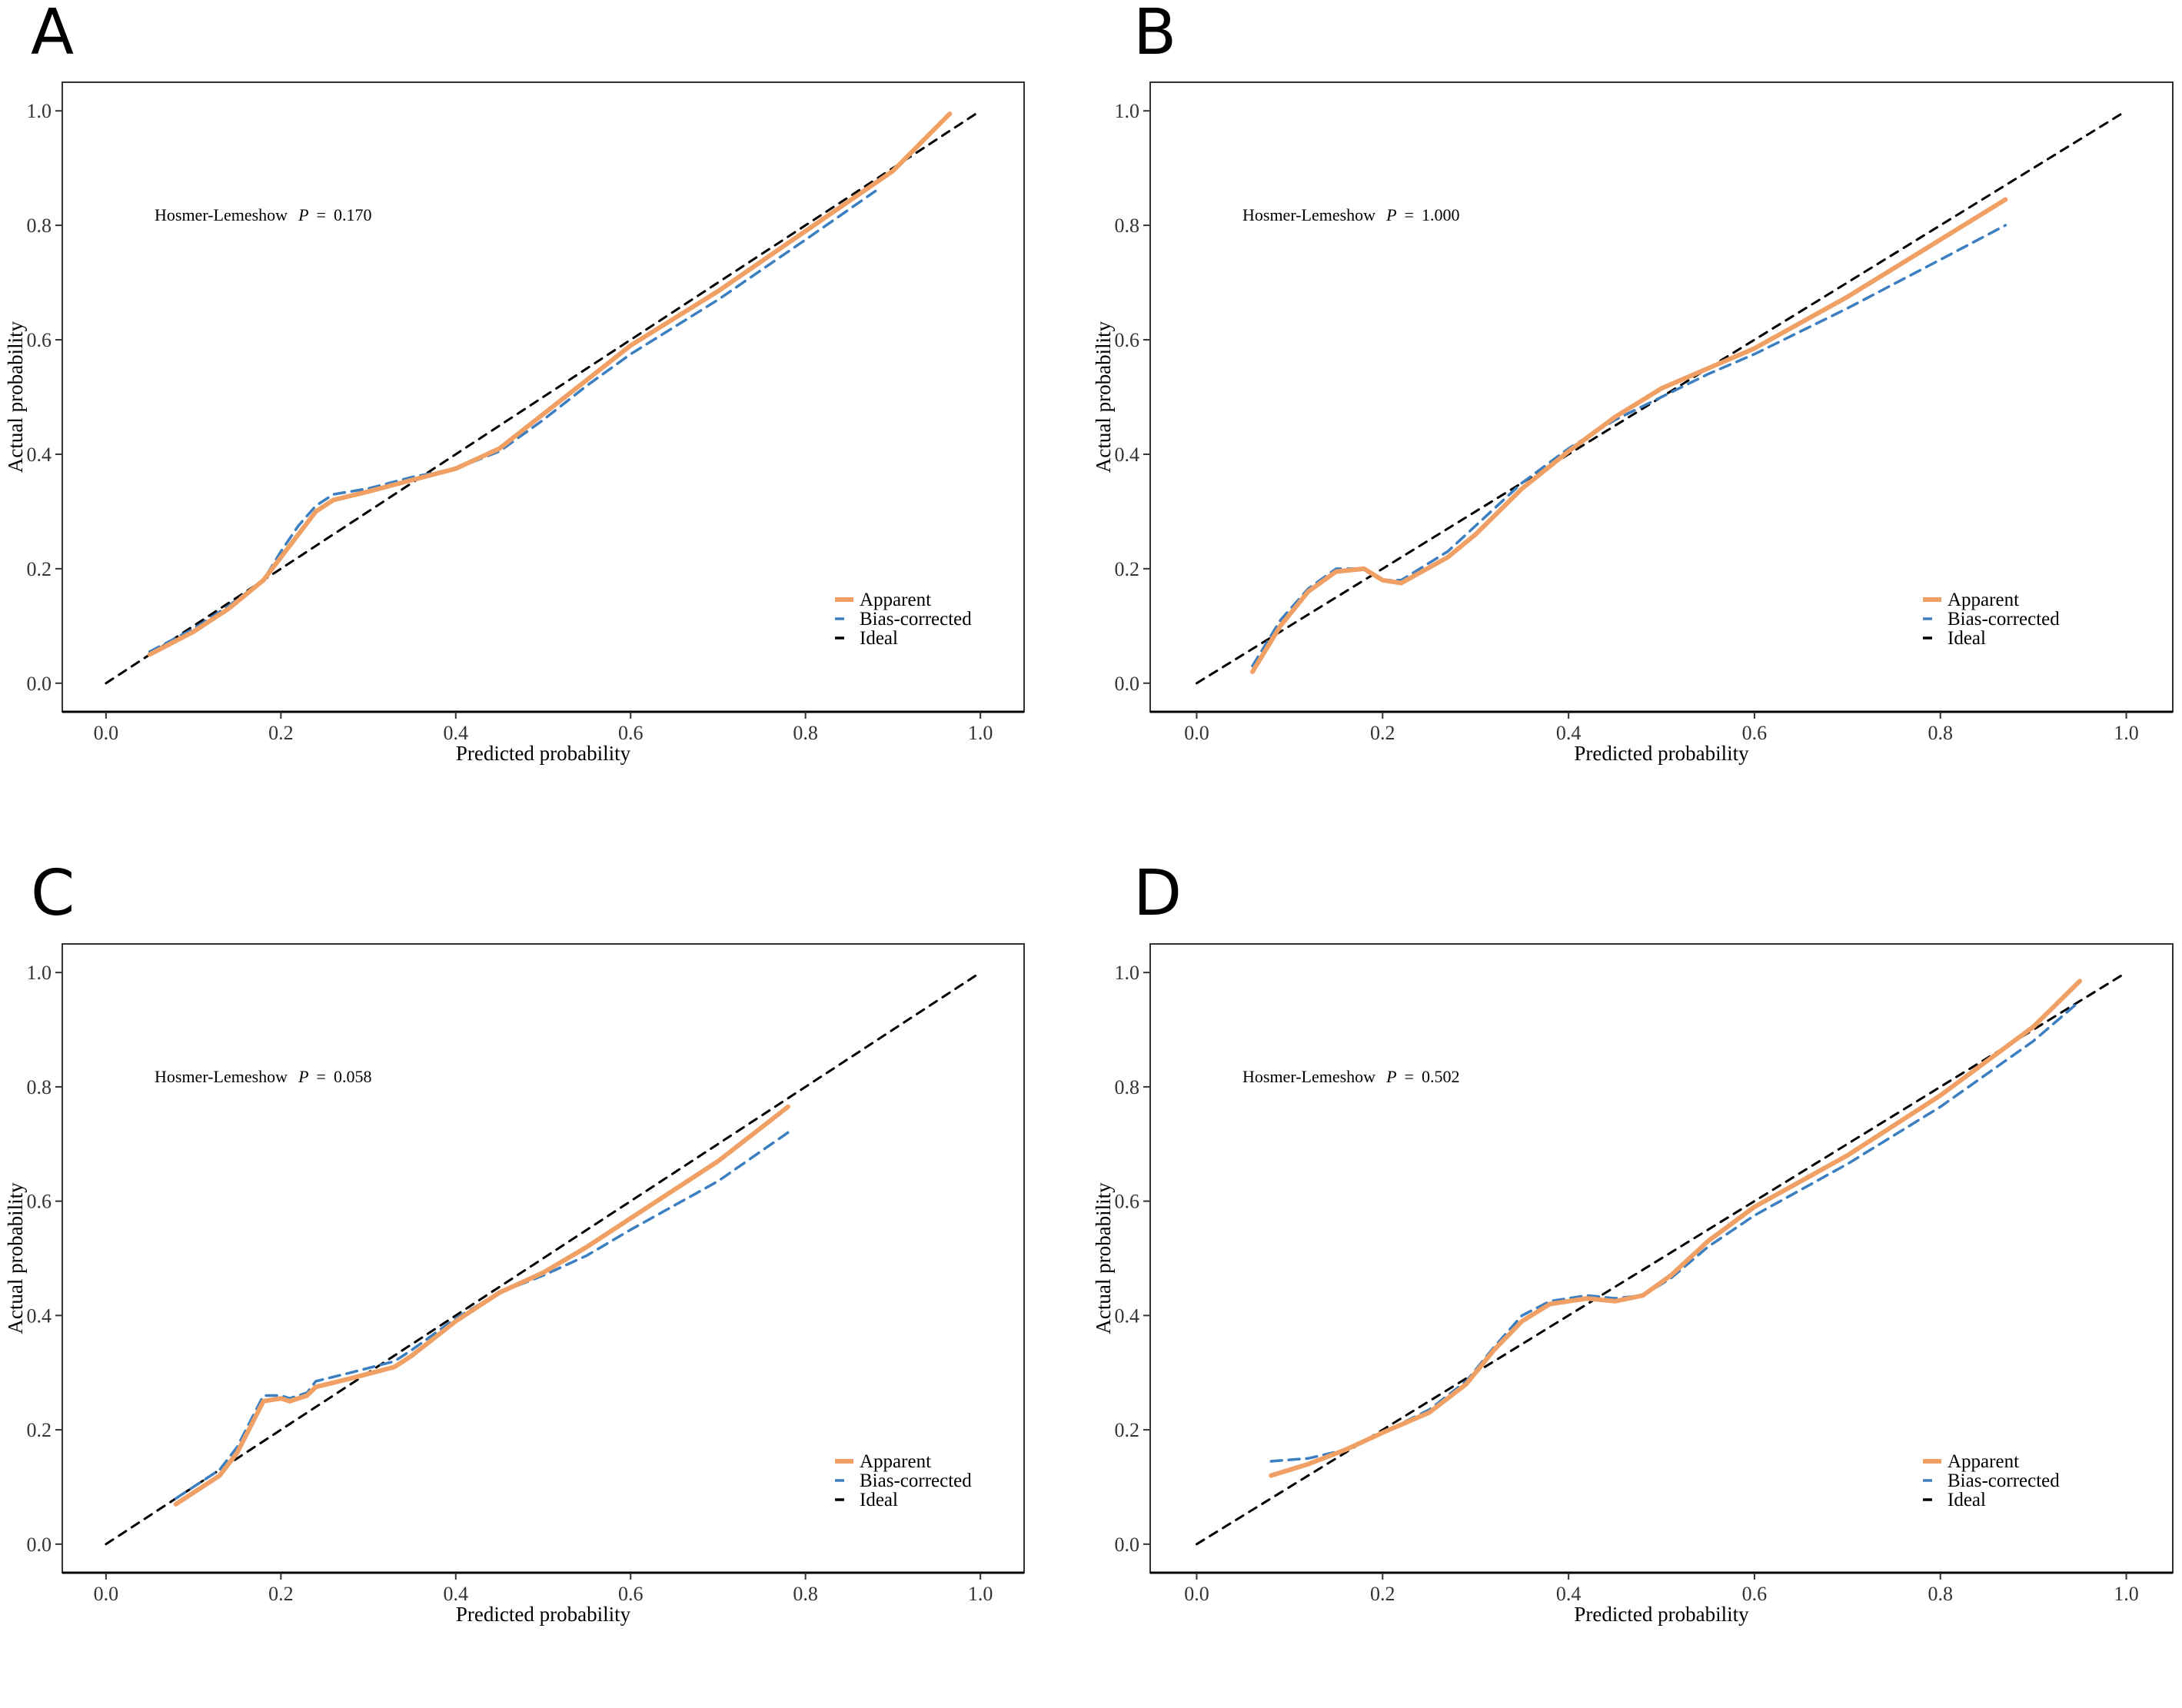 The image size is (2182, 1708). I want to click on hl-value: 0.170, so click(353, 214).